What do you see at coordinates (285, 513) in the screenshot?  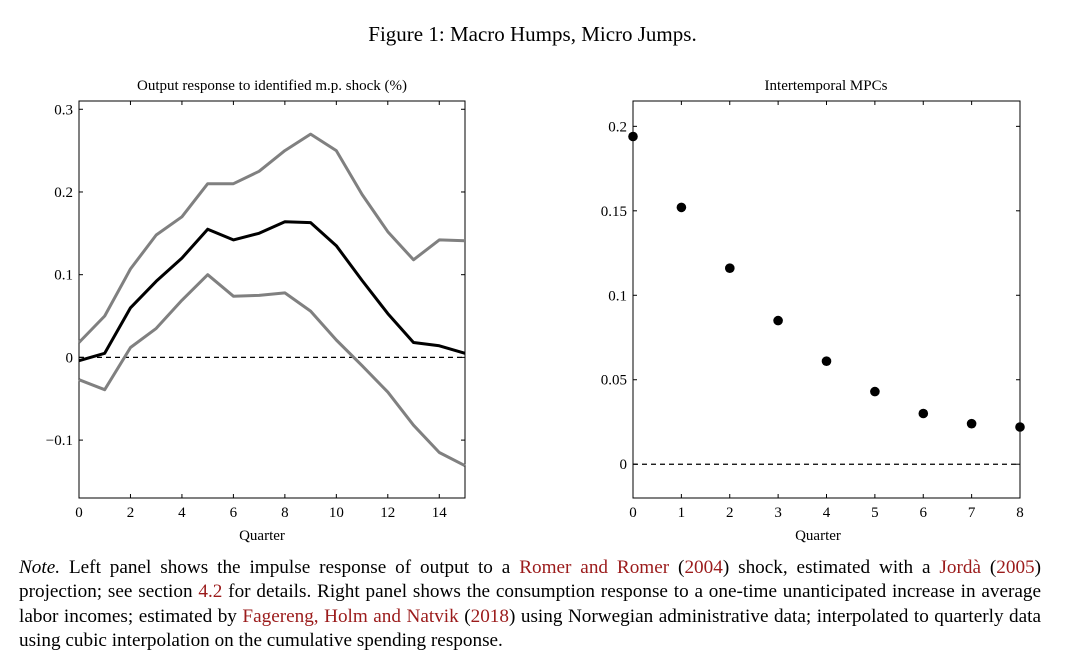 I see `left-chart-xtick-label: 8` at bounding box center [285, 513].